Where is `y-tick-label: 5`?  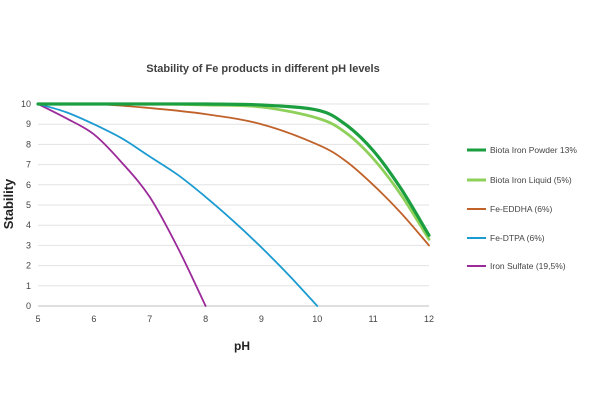 y-tick-label: 5 is located at coordinates (28, 205).